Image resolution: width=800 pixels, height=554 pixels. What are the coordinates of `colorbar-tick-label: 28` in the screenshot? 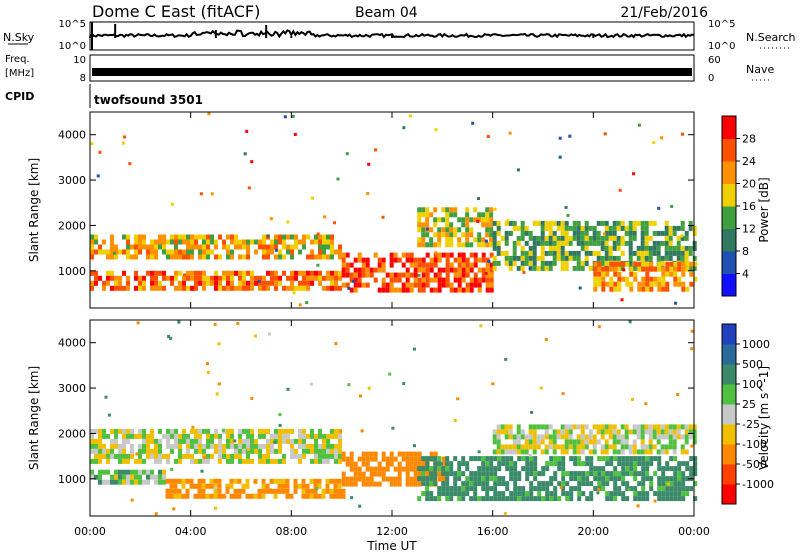 It's located at (749, 139).